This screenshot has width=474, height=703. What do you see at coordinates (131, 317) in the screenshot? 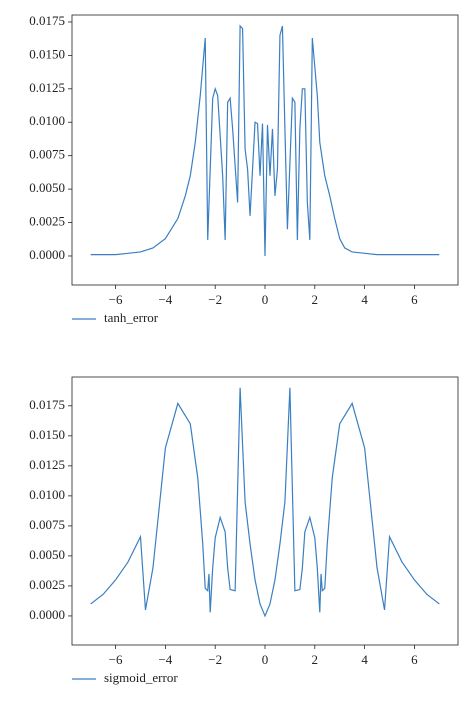
I see `legend-label: tanh_error` at bounding box center [131, 317].